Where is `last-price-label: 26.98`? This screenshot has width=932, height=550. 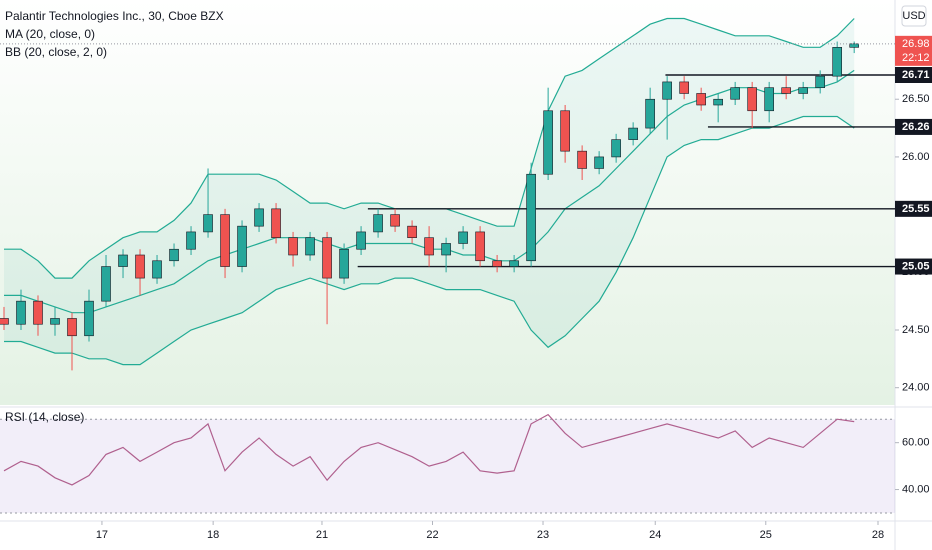
last-price-label: 26.98 is located at coordinates (916, 44).